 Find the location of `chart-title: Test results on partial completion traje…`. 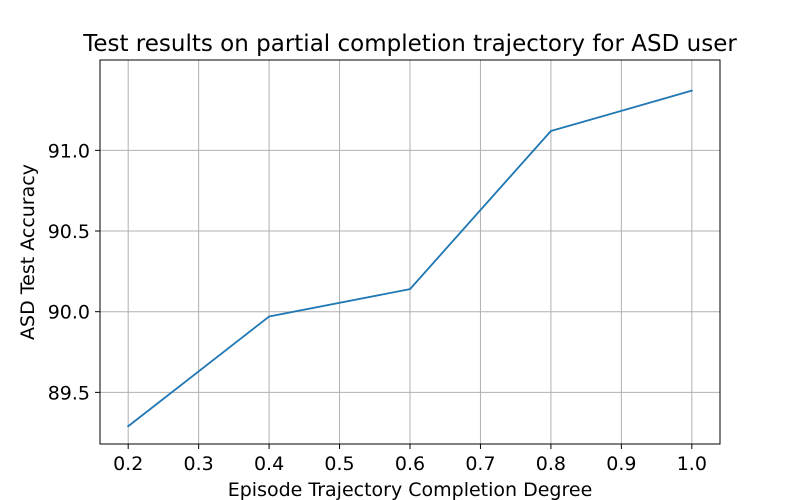

chart-title: Test results on partial completion traje… is located at coordinates (409, 44).